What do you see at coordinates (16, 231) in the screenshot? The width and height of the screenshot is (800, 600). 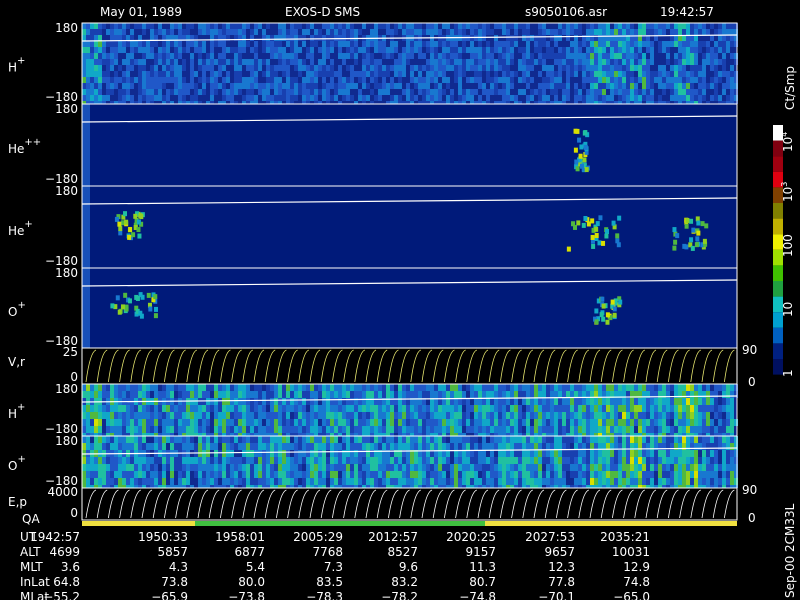 I see `species: He` at bounding box center [16, 231].